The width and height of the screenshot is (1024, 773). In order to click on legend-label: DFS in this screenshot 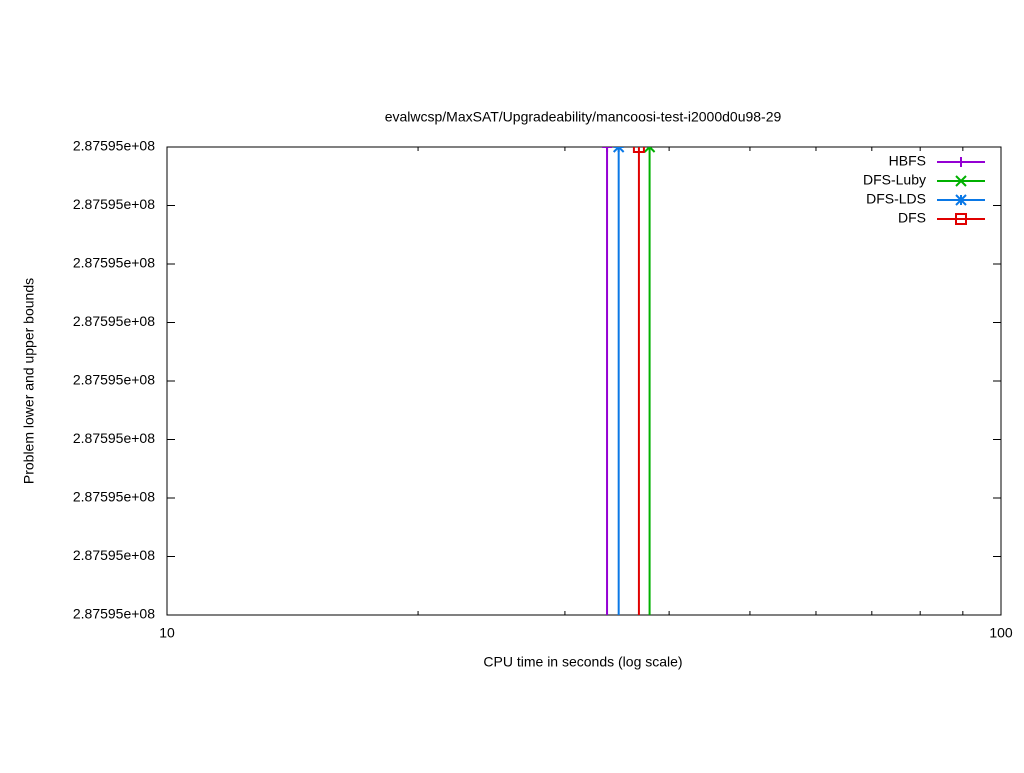, I will do `click(912, 218)`.